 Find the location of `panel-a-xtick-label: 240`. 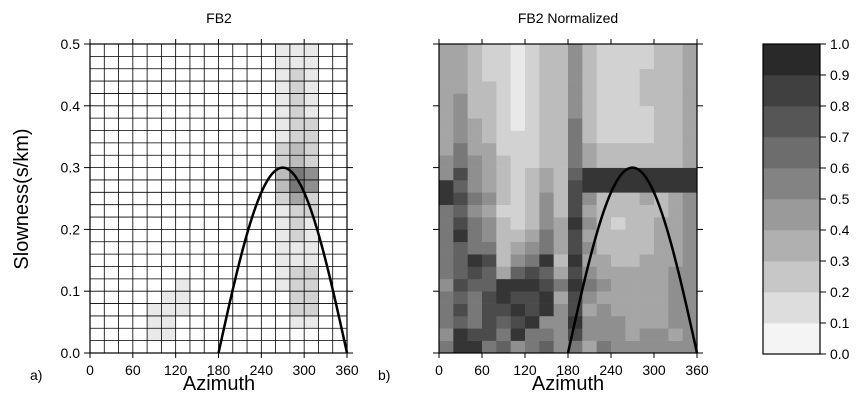

panel-a-xtick-label: 240 is located at coordinates (262, 370).